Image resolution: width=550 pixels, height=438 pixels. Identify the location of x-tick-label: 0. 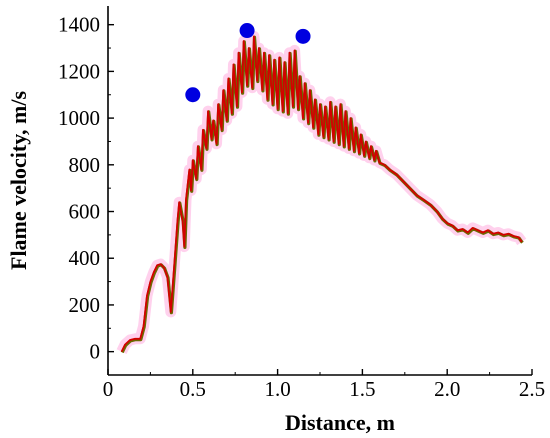
(108, 389).